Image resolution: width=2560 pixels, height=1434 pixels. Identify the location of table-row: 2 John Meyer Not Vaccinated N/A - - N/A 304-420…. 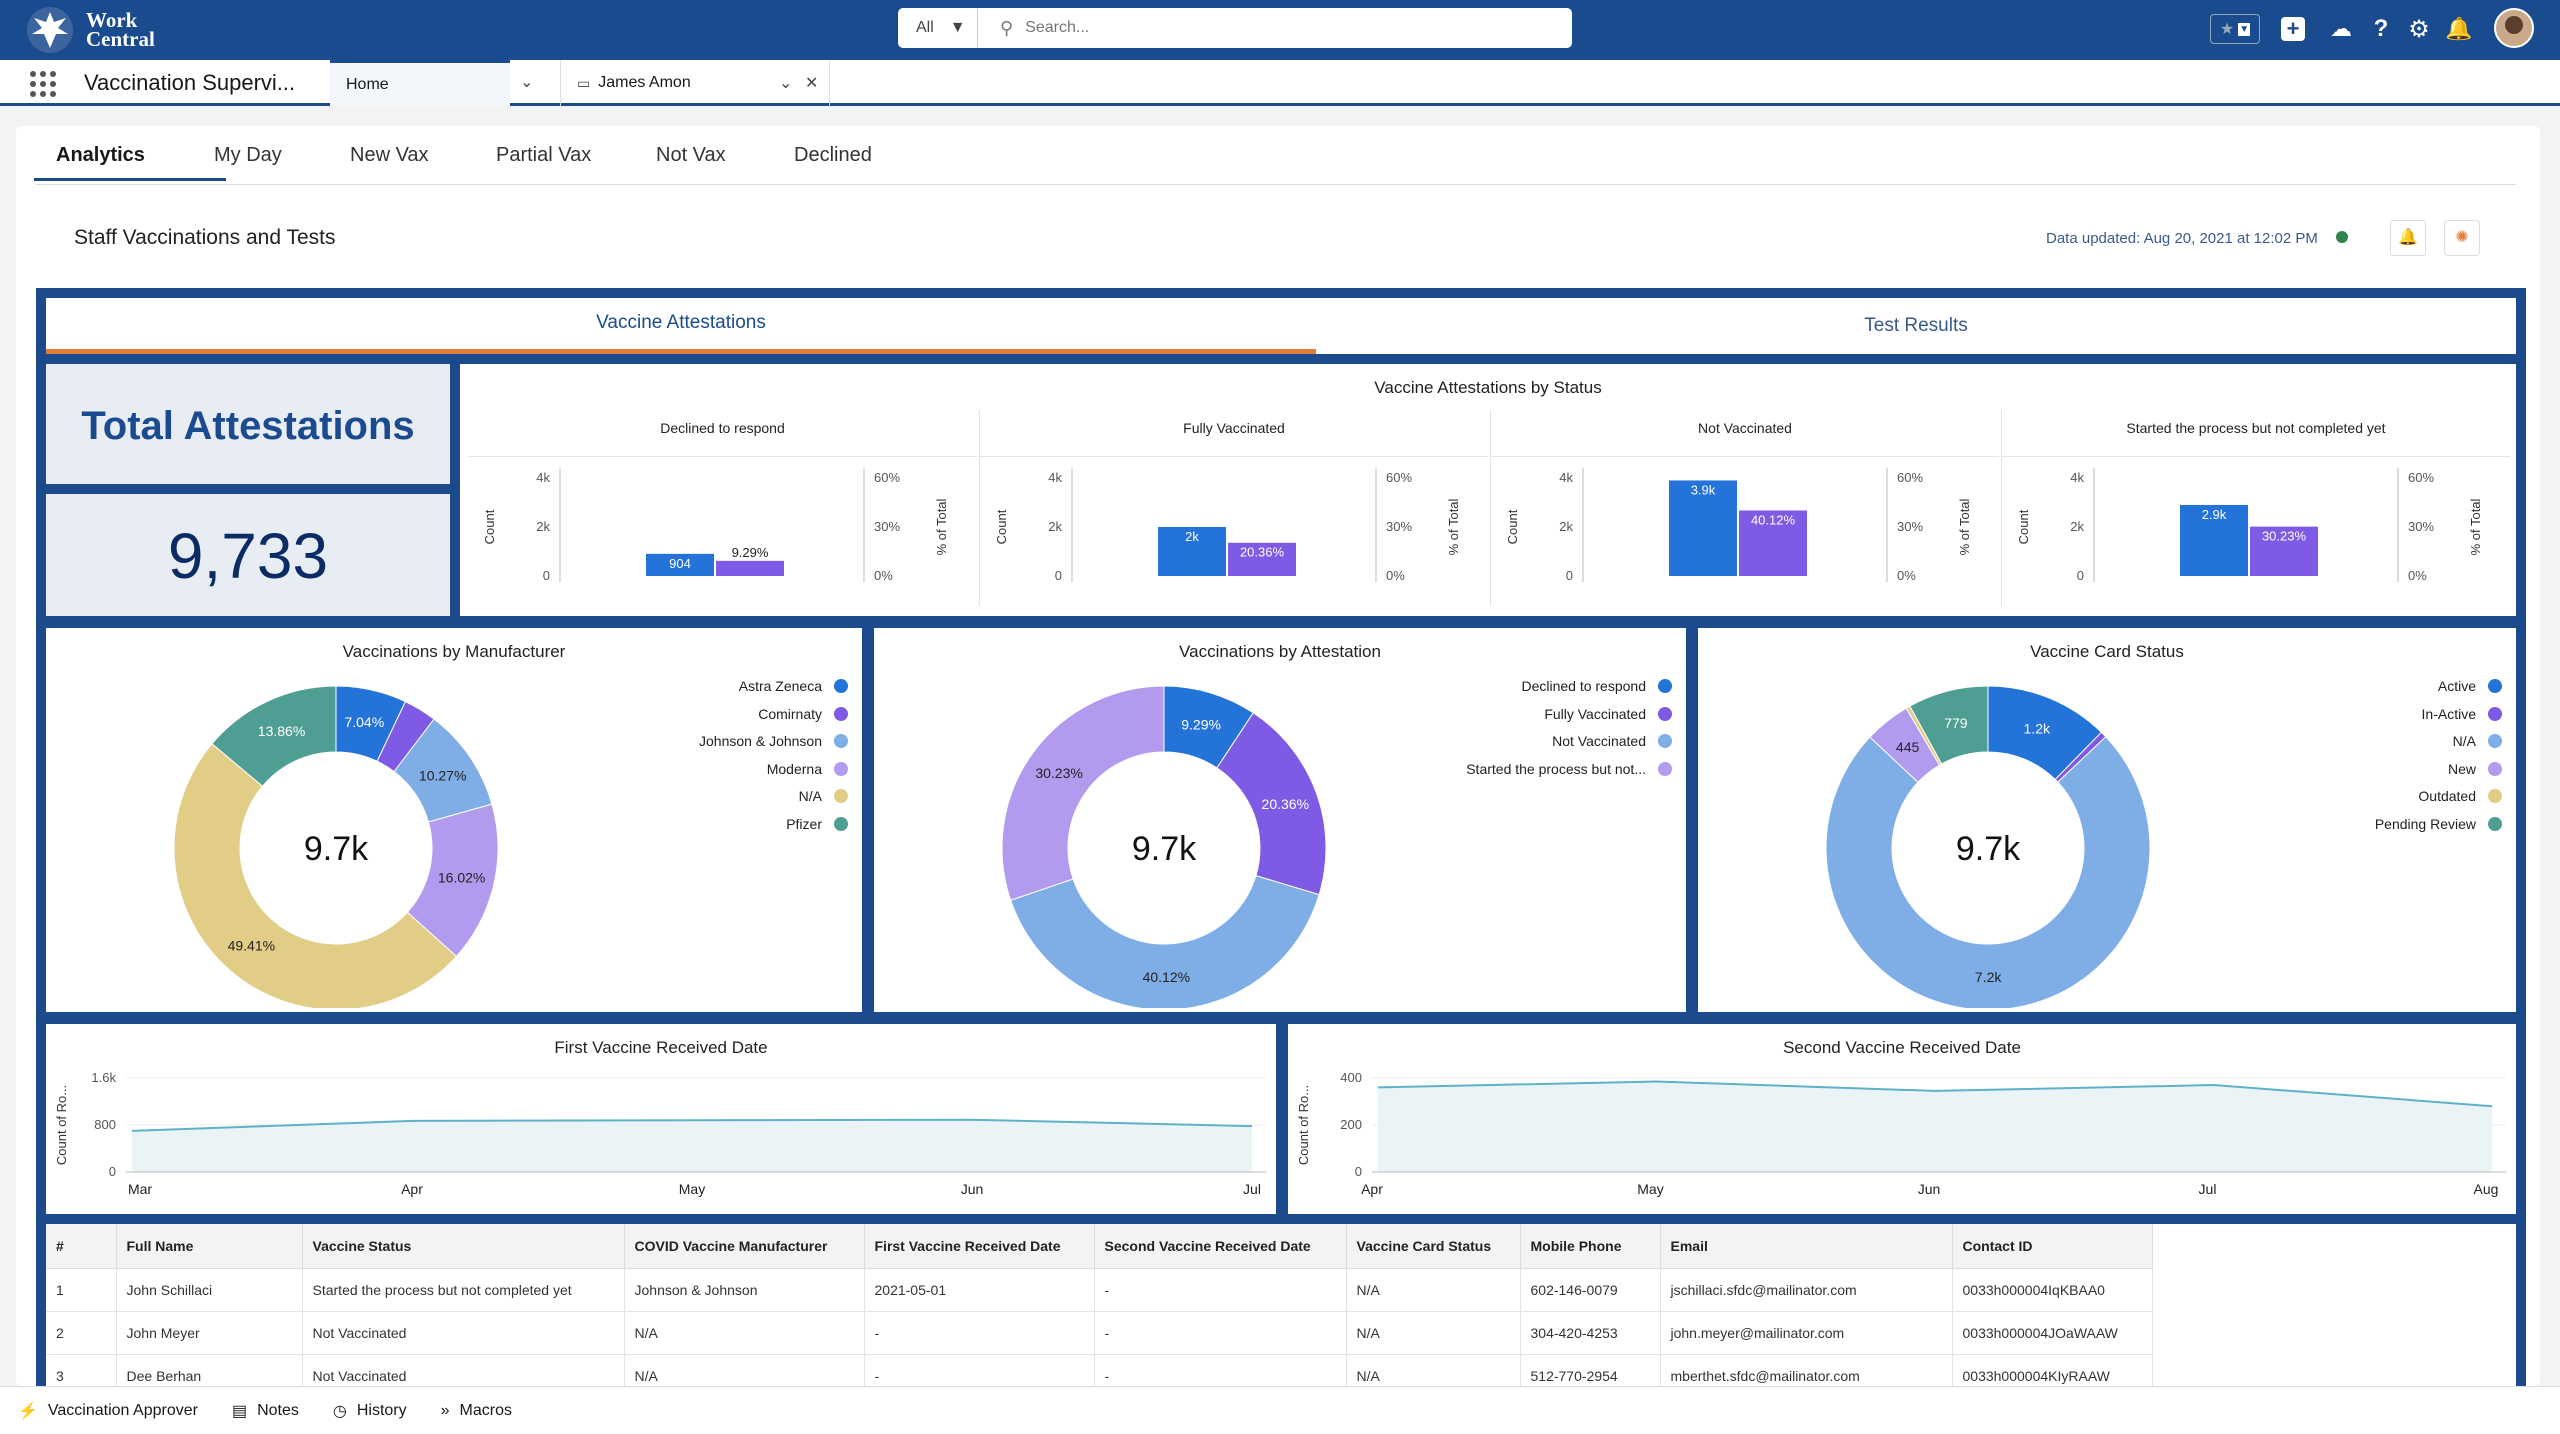
(1099, 1333).